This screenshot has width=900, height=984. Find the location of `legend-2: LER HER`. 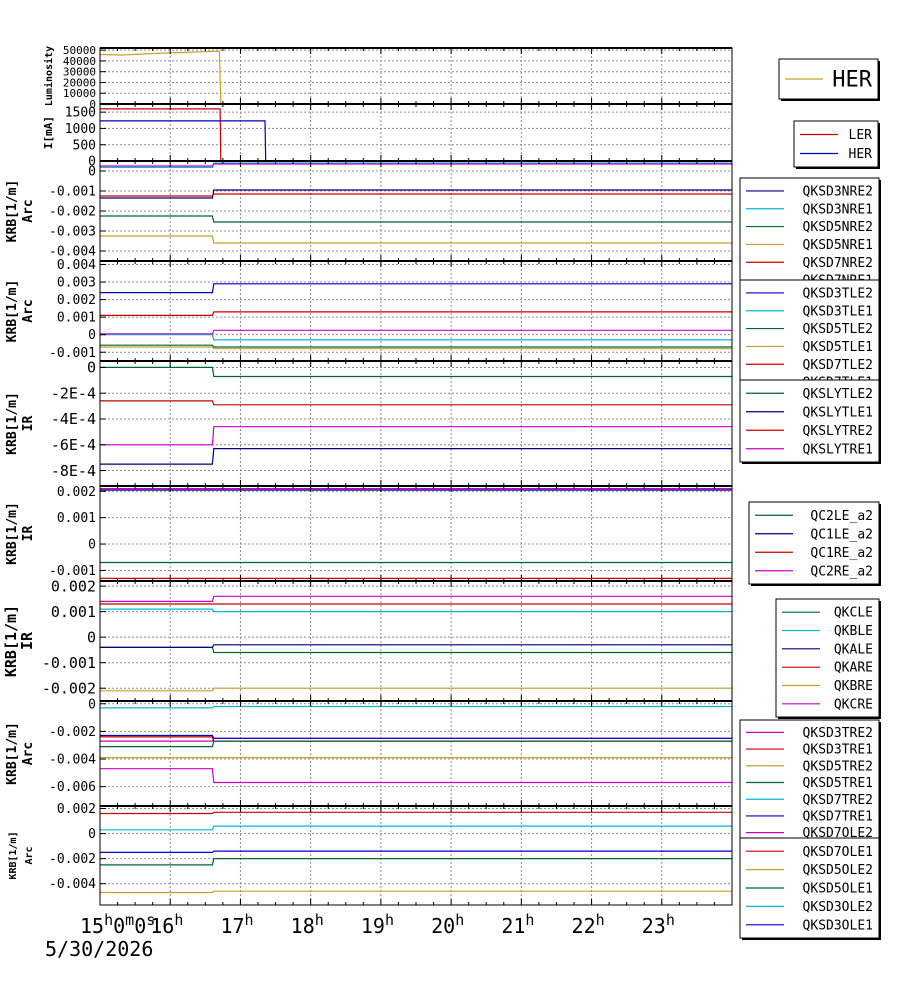

legend-2: LER HER is located at coordinates (836, 144).